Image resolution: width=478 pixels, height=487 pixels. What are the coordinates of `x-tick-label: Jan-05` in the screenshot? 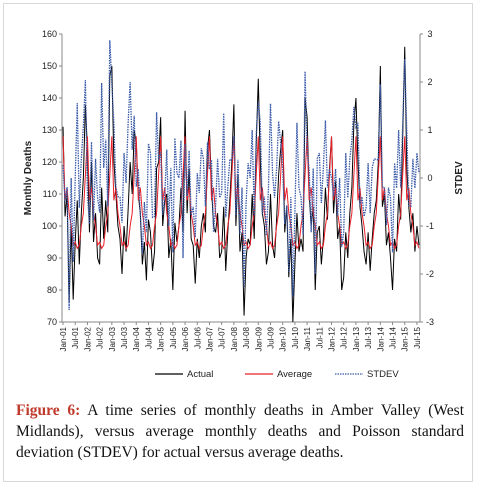 It's located at (161, 338).